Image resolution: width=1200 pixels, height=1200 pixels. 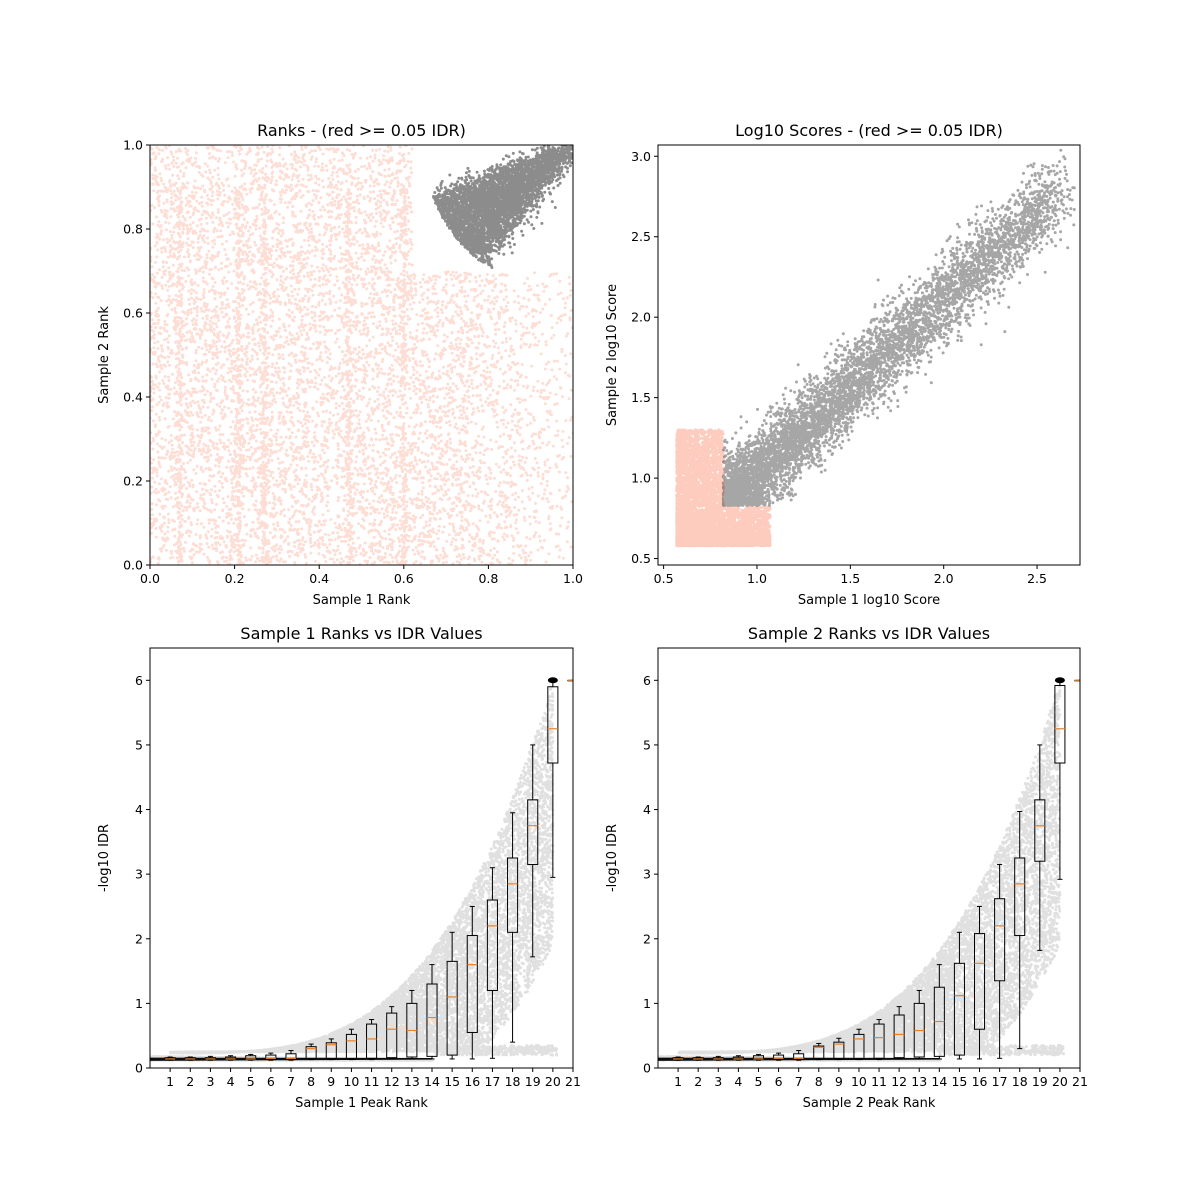 I want to click on x-axis-label: Sample 1 Rank, so click(x=362, y=600).